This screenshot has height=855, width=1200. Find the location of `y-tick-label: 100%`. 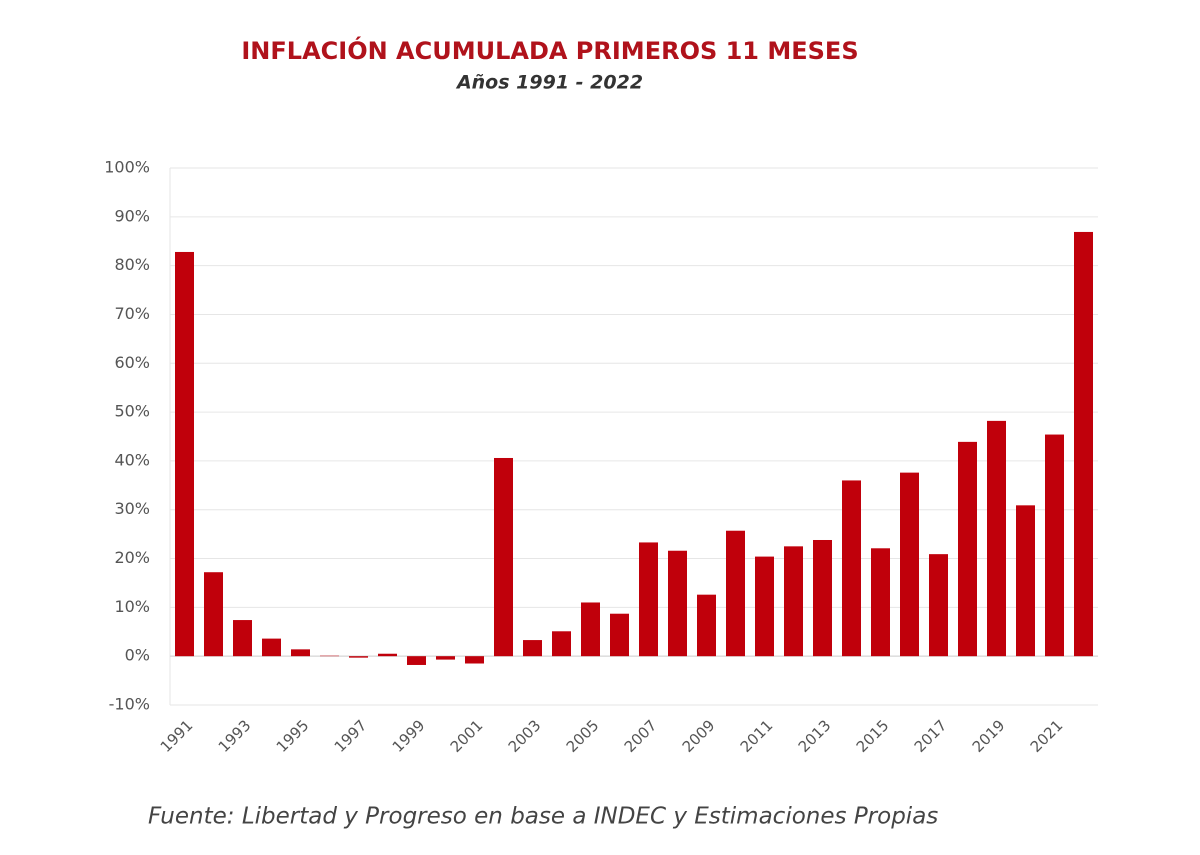

y-tick-label: 100% is located at coordinates (127, 167).